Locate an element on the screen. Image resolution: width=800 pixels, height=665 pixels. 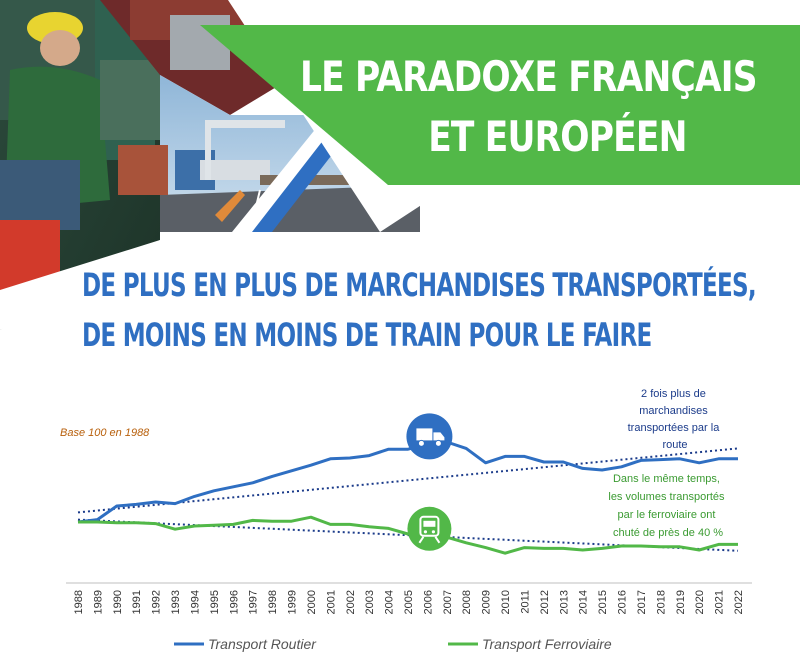
x-tick-label: 2000 is located at coordinates (312, 602).